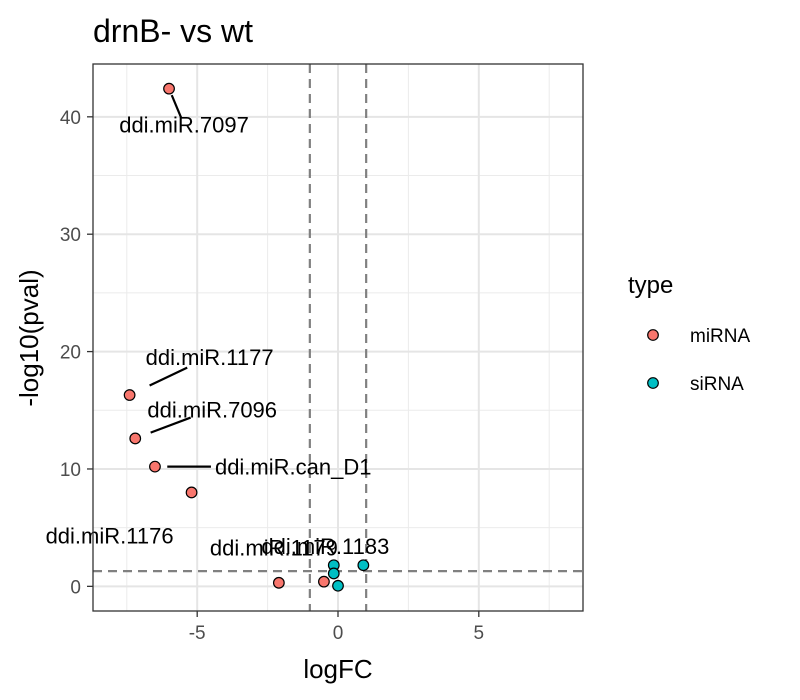 The height and width of the screenshot is (700, 800). Describe the element at coordinates (184, 125) in the screenshot. I see `point-label: ddi.miR.7097` at that location.